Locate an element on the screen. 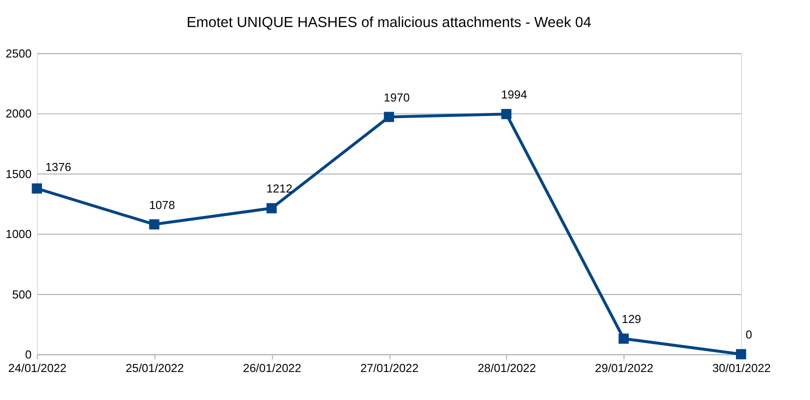 The height and width of the screenshot is (400, 810). x-tick-label: 28/01/2022 is located at coordinates (507, 369).